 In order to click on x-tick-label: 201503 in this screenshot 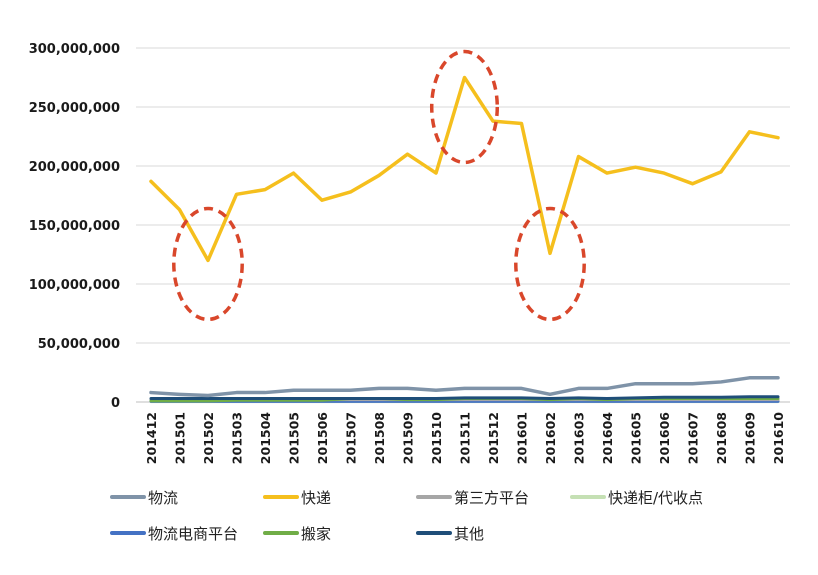, I will do `click(237, 438)`.